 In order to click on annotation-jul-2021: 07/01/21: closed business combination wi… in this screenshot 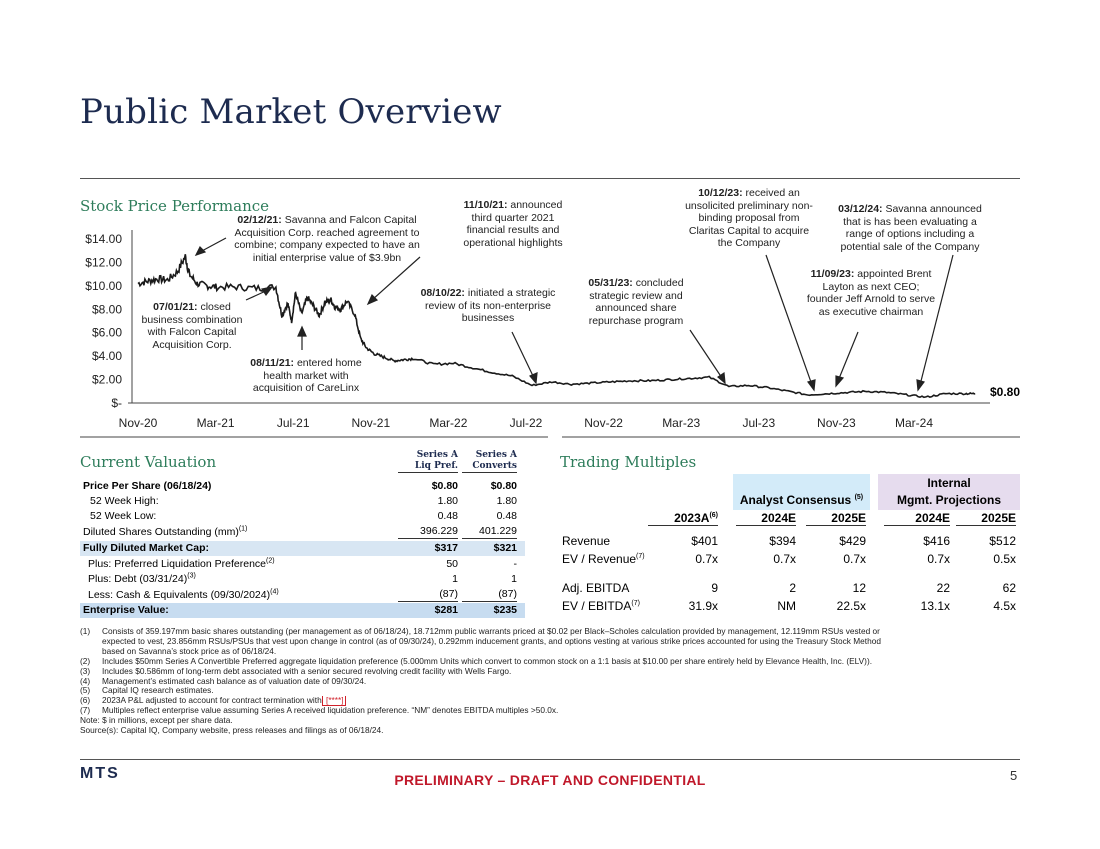, I will do `click(192, 326)`.